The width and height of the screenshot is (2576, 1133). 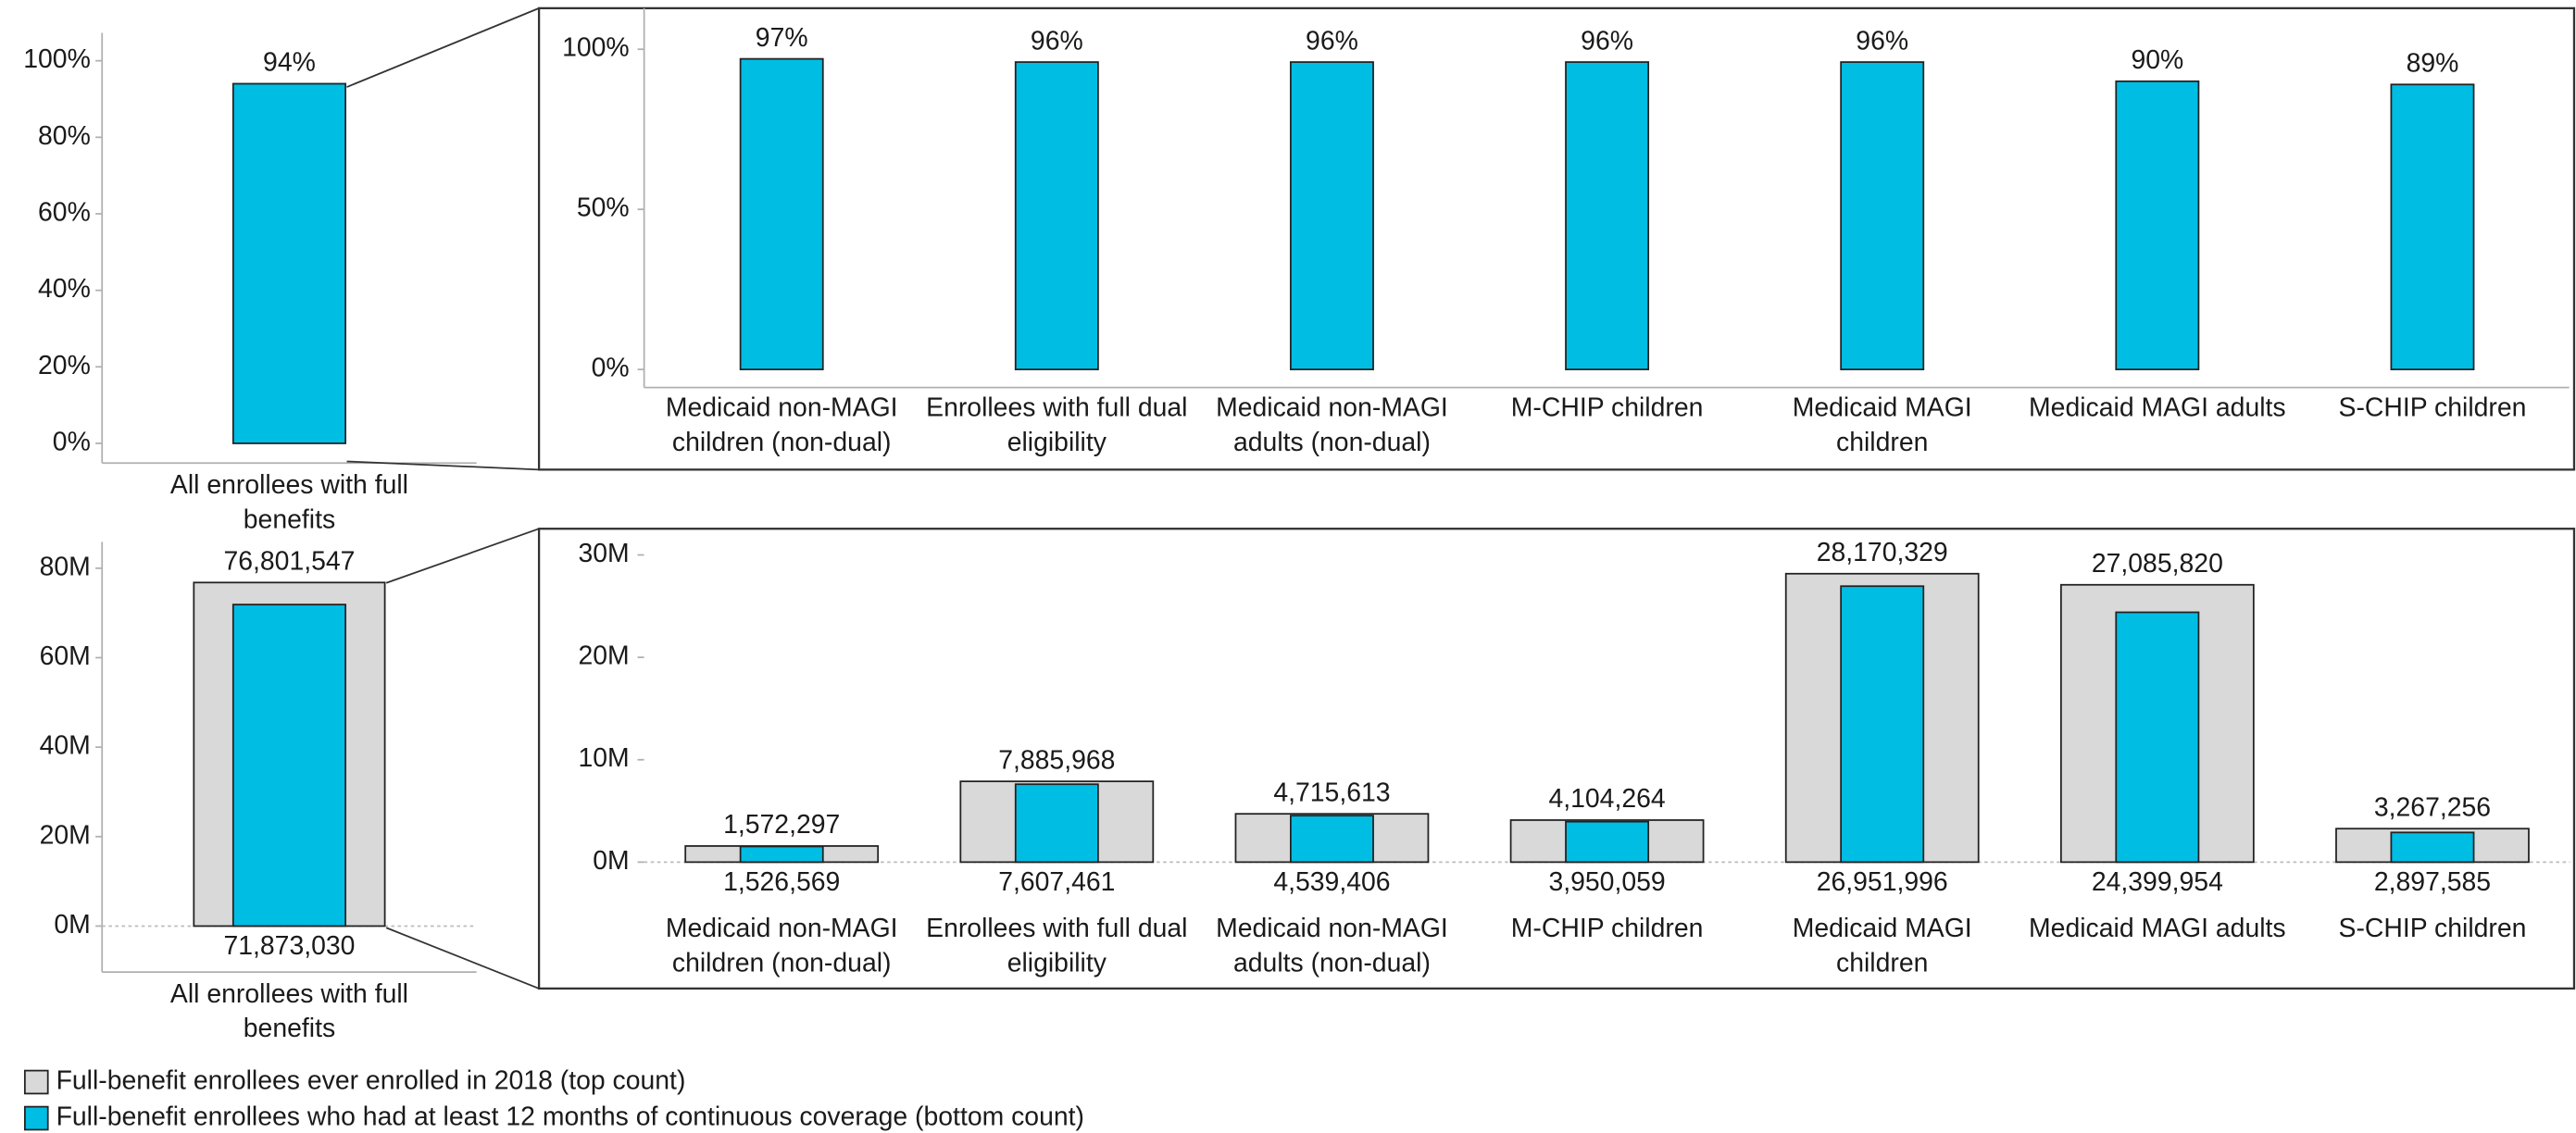 I want to click on value-label: 24,399,954, so click(x=2158, y=882).